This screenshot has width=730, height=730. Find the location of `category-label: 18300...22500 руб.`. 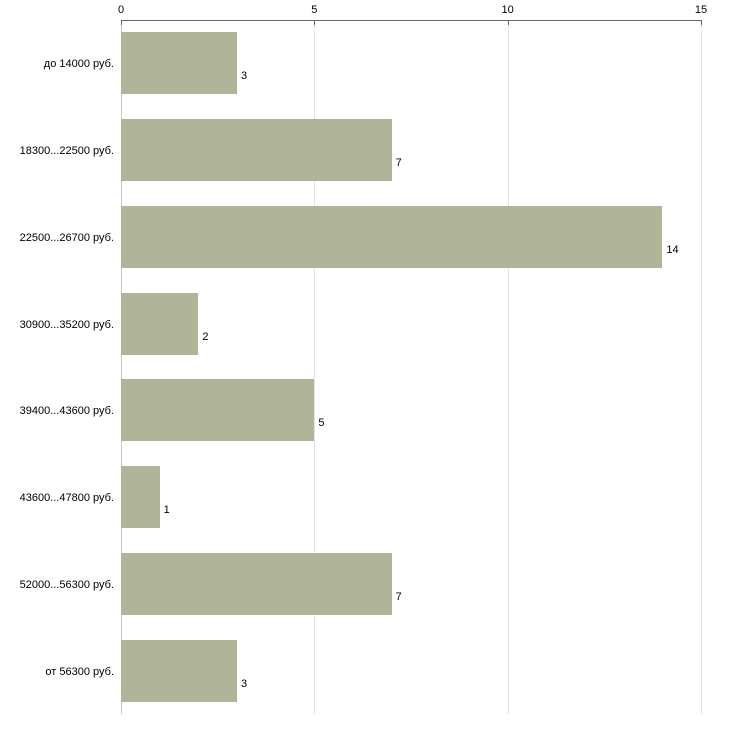

category-label: 18300...22500 руб. is located at coordinates (66, 151).